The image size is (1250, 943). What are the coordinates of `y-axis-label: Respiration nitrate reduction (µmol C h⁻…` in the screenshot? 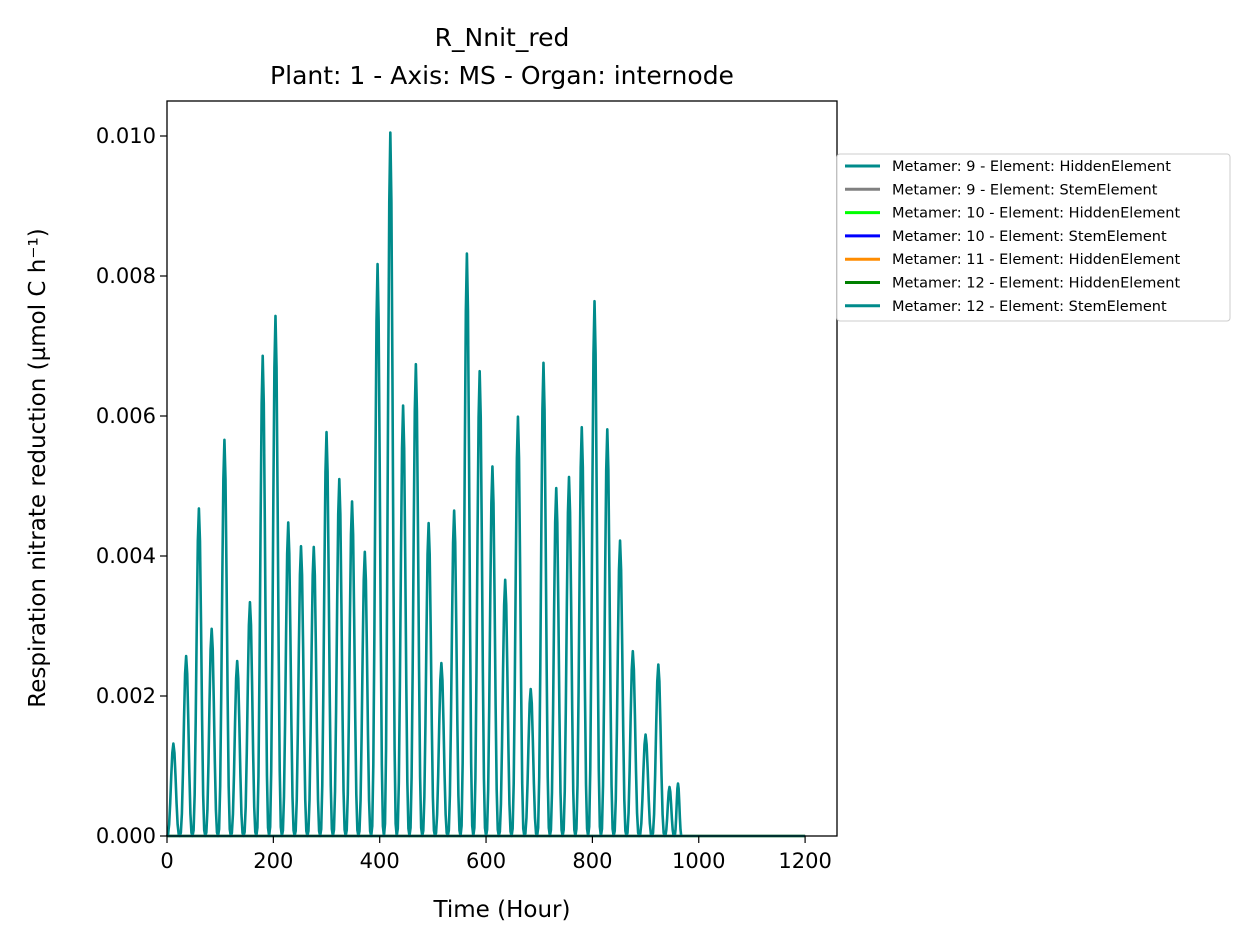 It's located at (38, 467).